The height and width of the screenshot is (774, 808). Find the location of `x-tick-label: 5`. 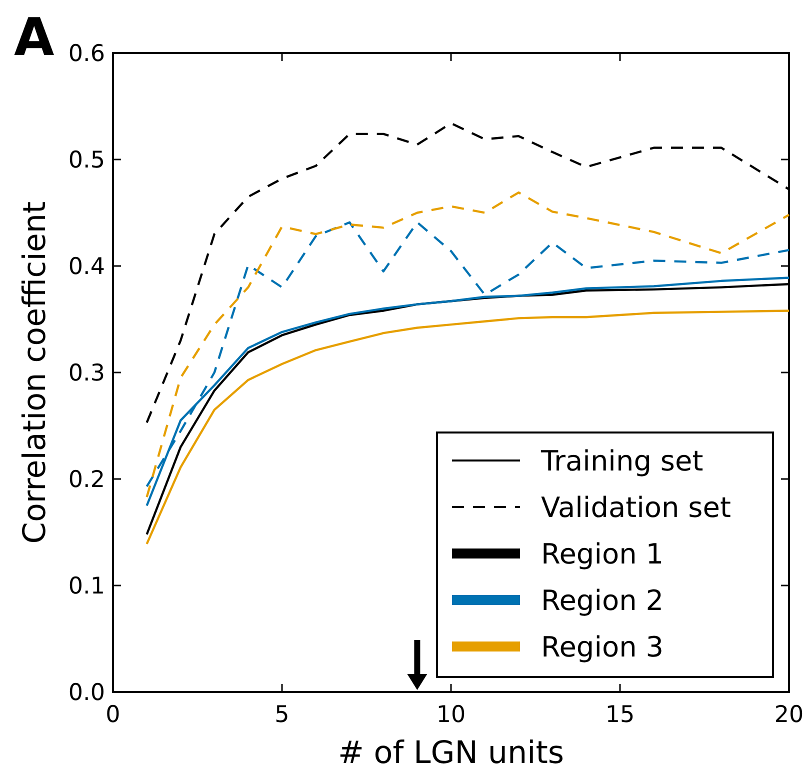

x-tick-label: 5 is located at coordinates (282, 715).